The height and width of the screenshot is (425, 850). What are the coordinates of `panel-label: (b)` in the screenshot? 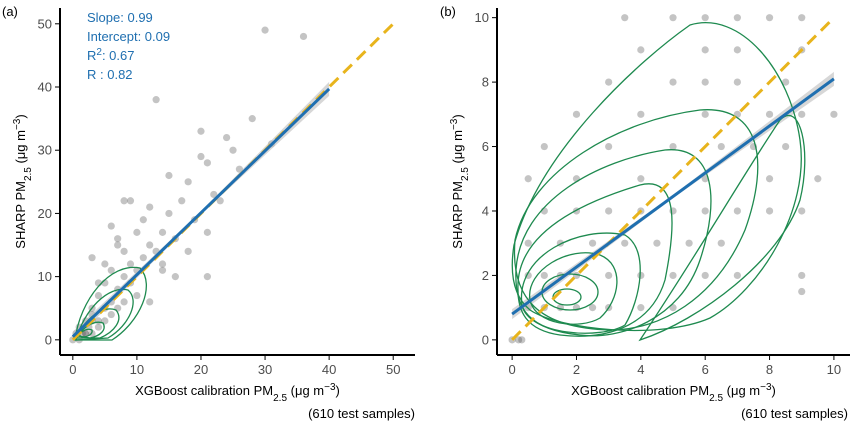 It's located at (448, 11).